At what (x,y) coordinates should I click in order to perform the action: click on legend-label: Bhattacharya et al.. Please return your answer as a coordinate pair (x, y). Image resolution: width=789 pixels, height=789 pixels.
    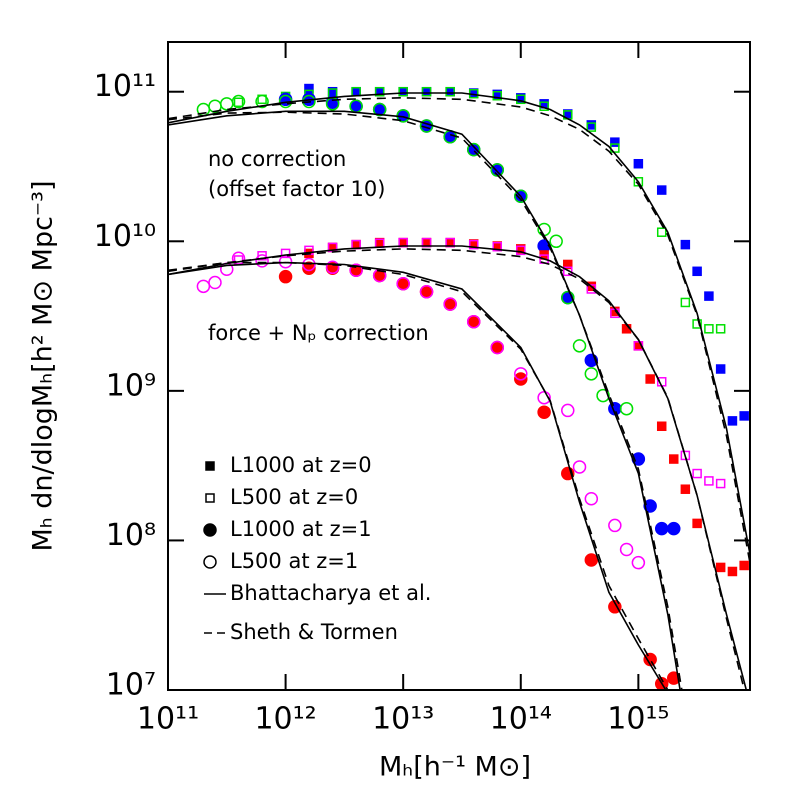
    Looking at the image, I should click on (330, 593).